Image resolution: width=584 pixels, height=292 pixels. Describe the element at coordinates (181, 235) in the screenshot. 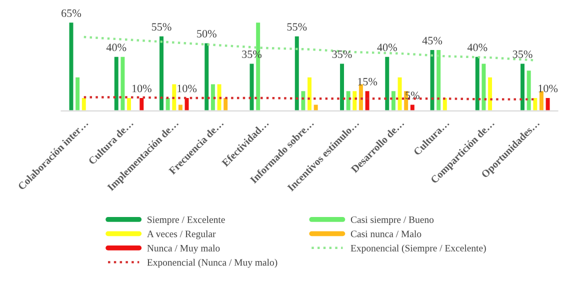

I see `legend-label: A veces / Regular` at that location.